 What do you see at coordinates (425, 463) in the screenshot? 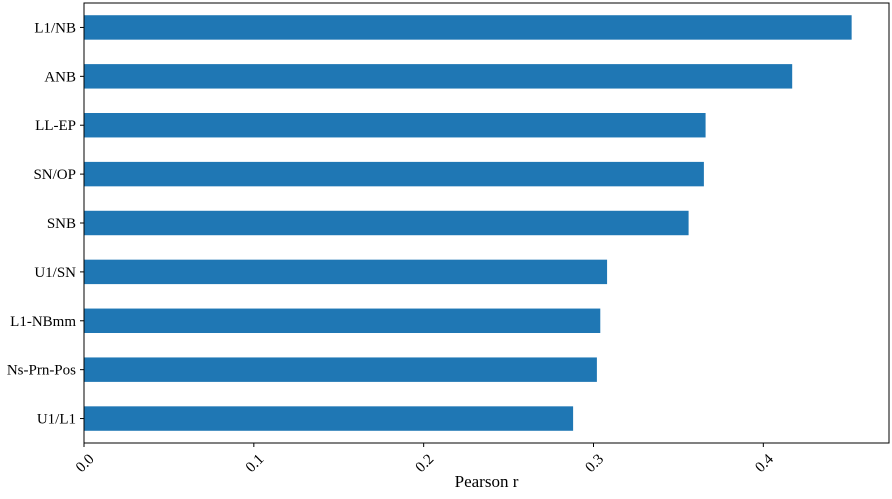
I see `x-tick-label: 0.2` at bounding box center [425, 463].